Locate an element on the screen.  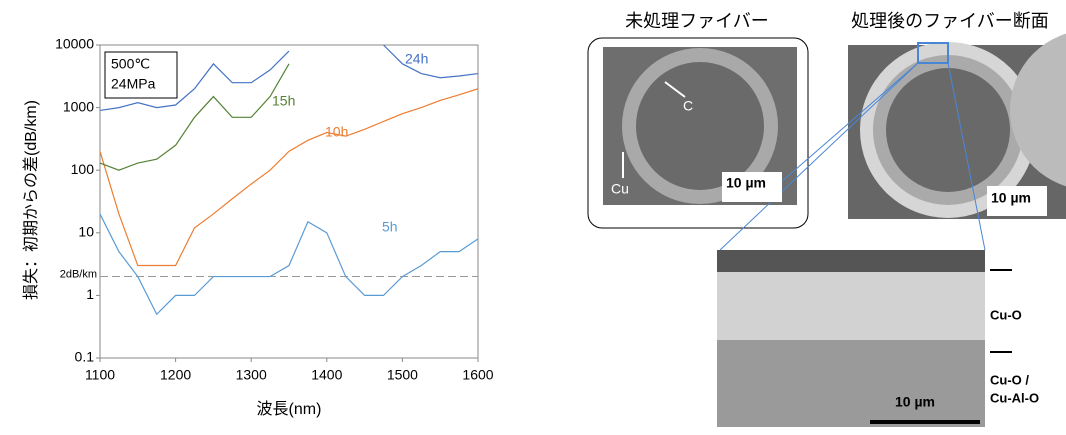
annotation-box is located at coordinates (141, 75).